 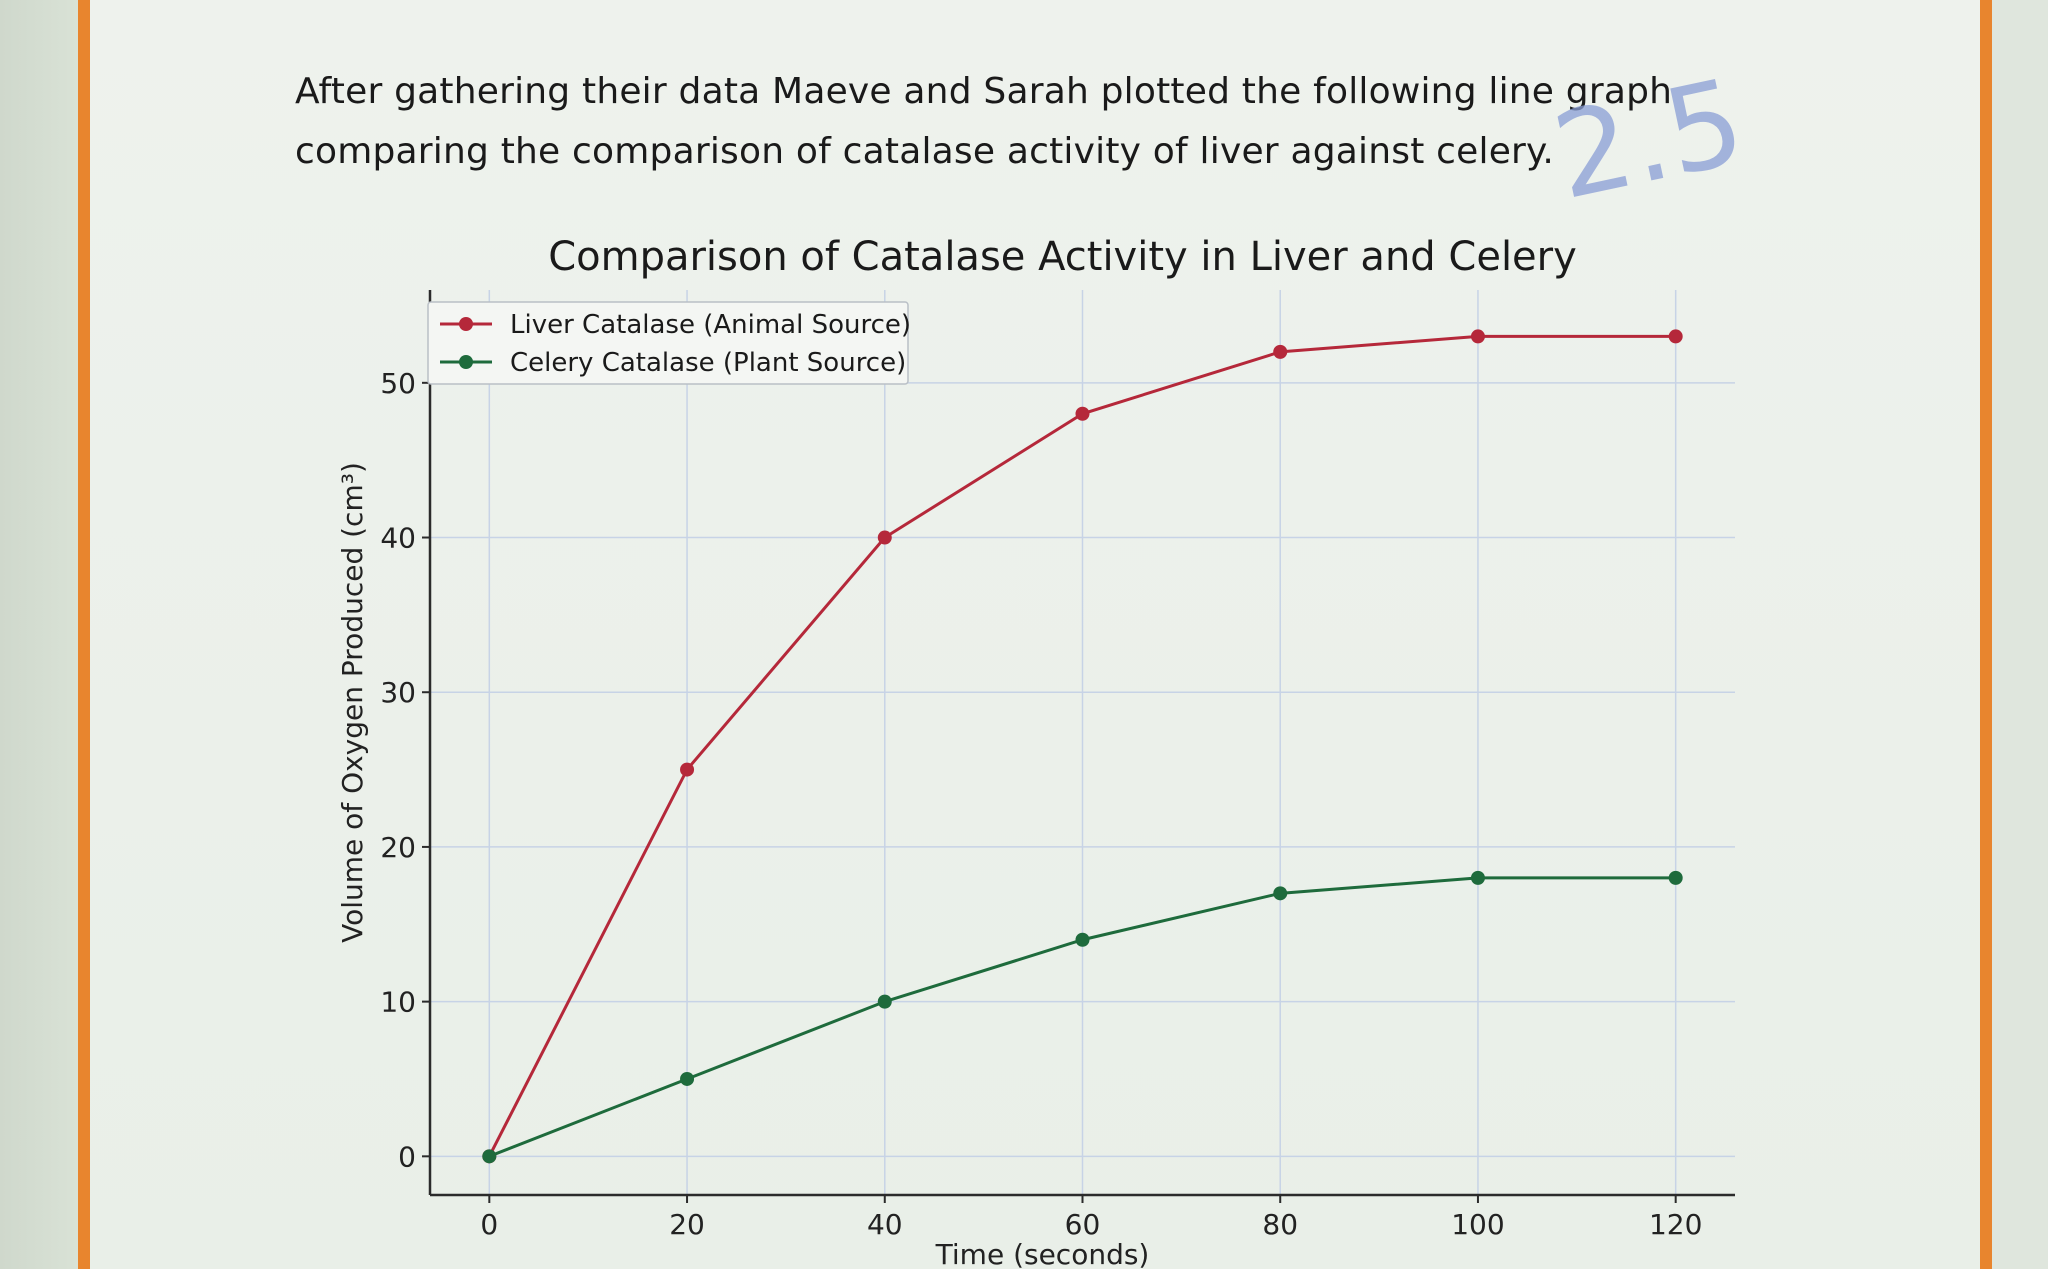 What do you see at coordinates (407, 1156) in the screenshot?
I see `y-tick-label: 0` at bounding box center [407, 1156].